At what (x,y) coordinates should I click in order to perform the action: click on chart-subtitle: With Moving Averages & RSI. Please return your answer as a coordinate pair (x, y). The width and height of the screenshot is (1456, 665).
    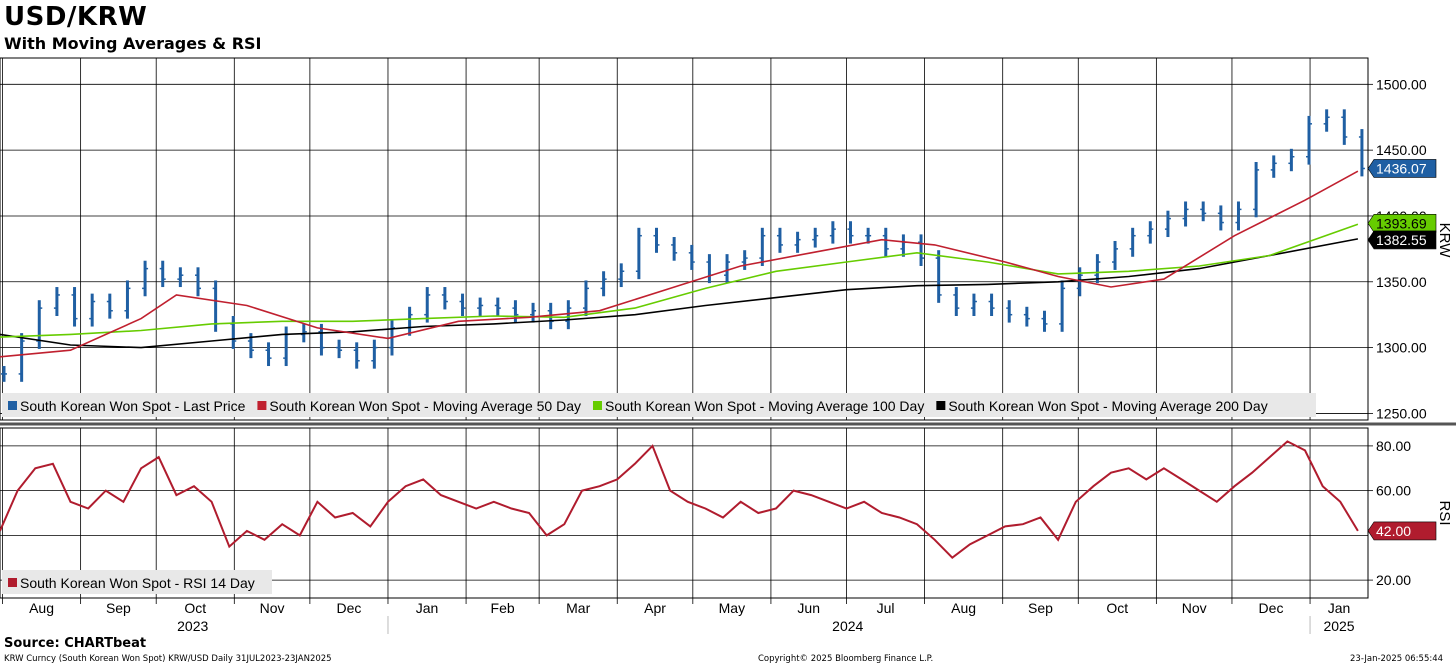
    Looking at the image, I should click on (133, 43).